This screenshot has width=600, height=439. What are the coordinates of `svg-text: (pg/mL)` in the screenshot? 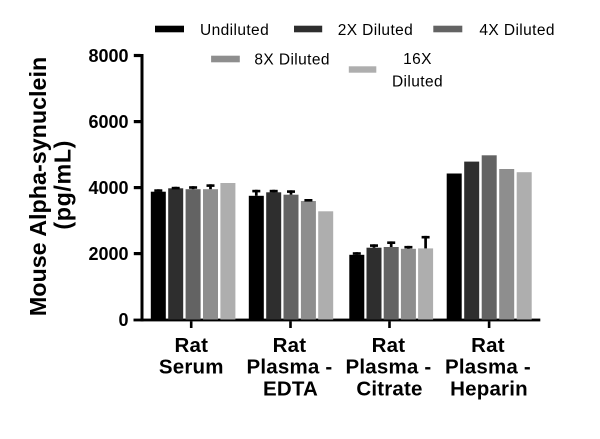 It's located at (62, 185).